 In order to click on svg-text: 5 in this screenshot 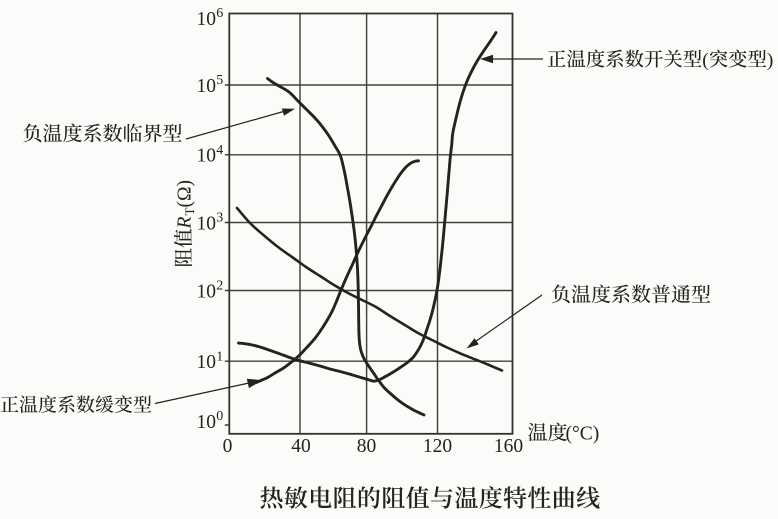, I will do `click(219, 80)`.